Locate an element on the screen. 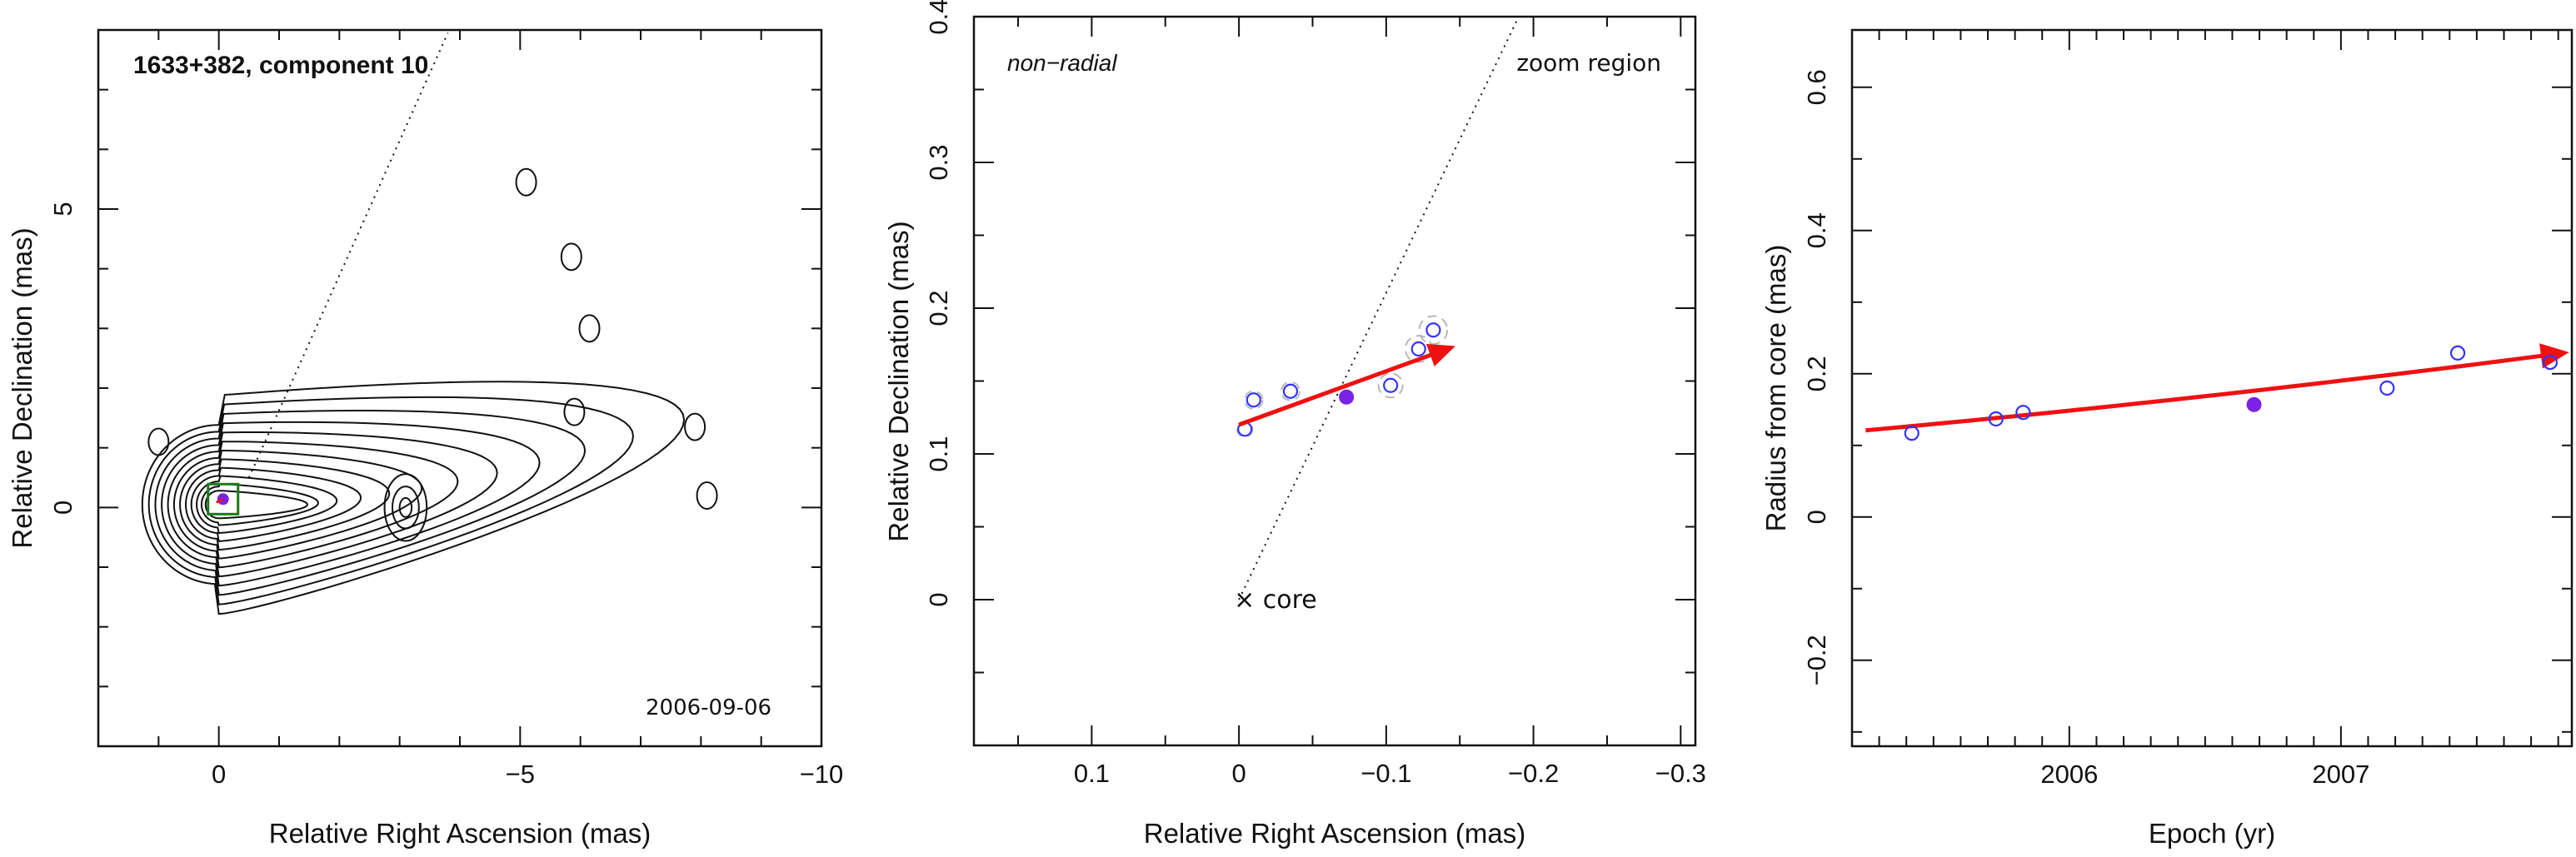 This screenshot has height=857, width=2576. fit-arrow is located at coordinates (2217, 388).